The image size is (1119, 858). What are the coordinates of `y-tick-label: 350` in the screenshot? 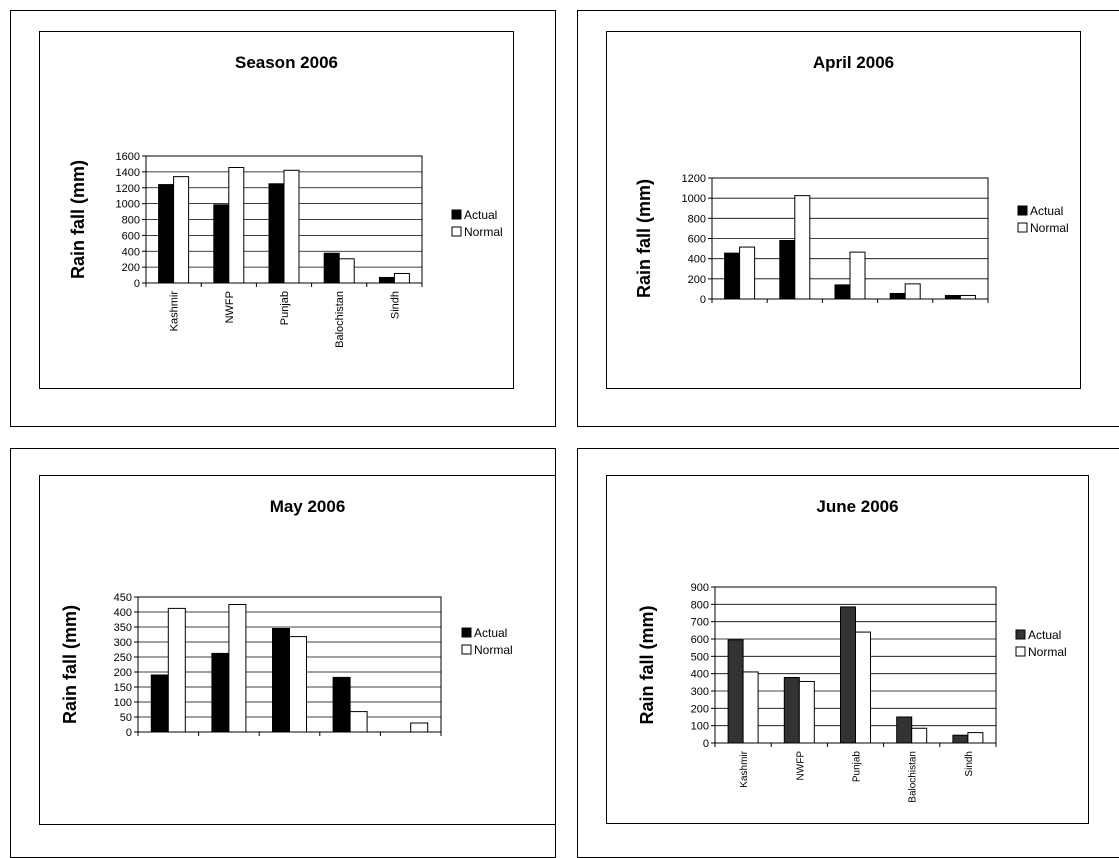 It's located at (123, 628).